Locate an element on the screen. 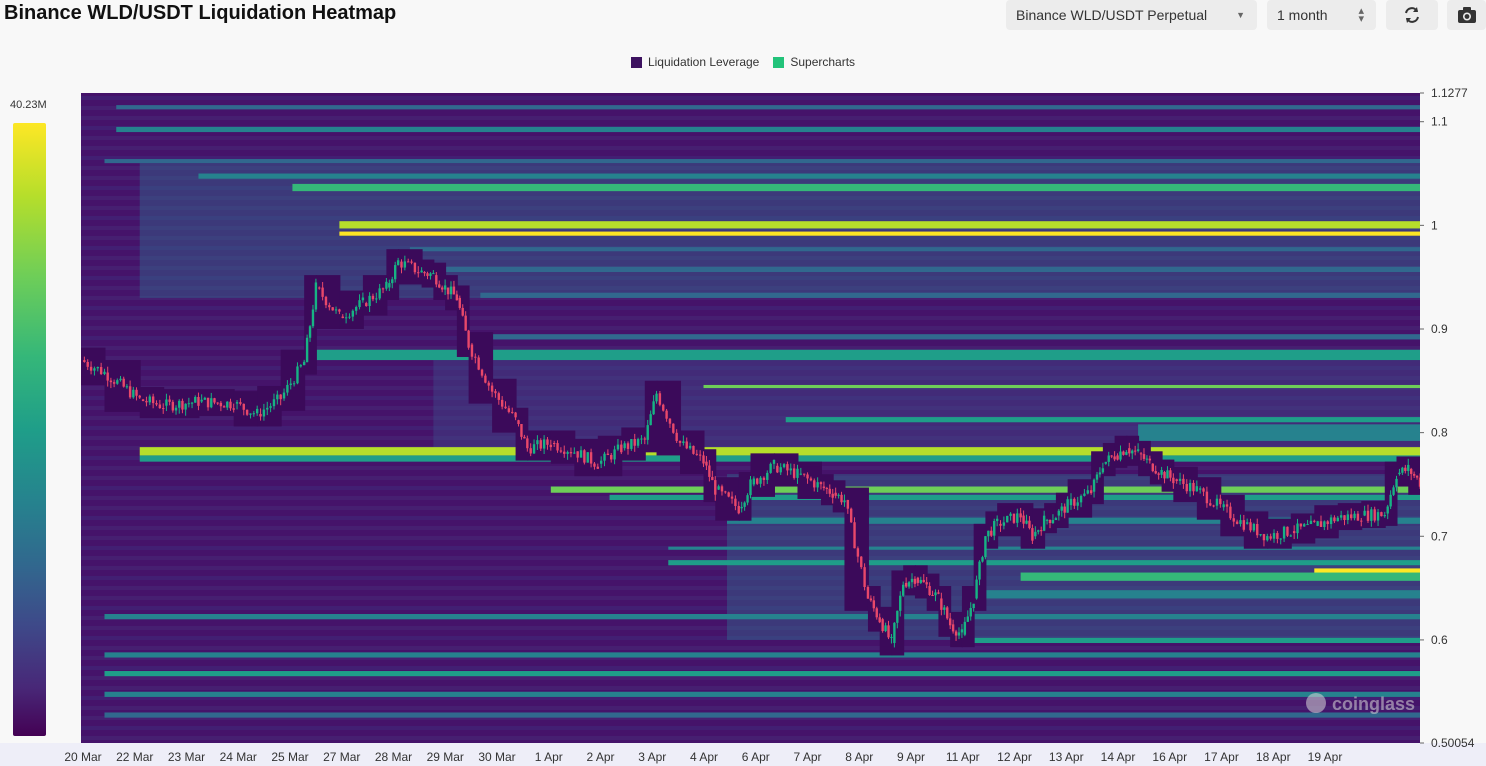  legend-item-supercharts: Supercharts is located at coordinates (814, 62).